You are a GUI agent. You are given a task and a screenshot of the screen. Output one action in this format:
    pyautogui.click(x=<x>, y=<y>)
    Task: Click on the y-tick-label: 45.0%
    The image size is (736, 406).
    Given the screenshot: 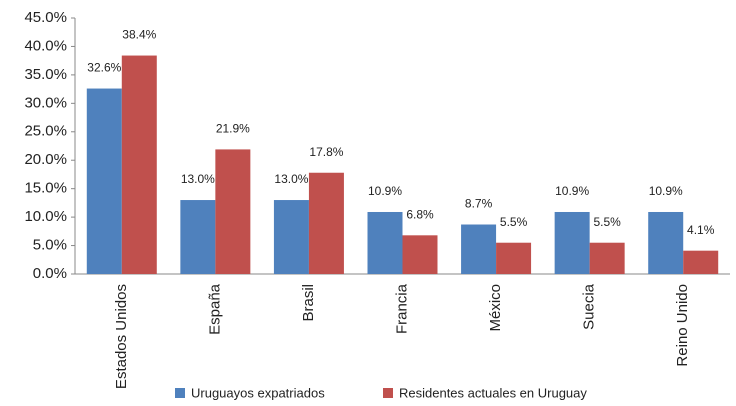 What is the action you would take?
    pyautogui.click(x=45, y=17)
    